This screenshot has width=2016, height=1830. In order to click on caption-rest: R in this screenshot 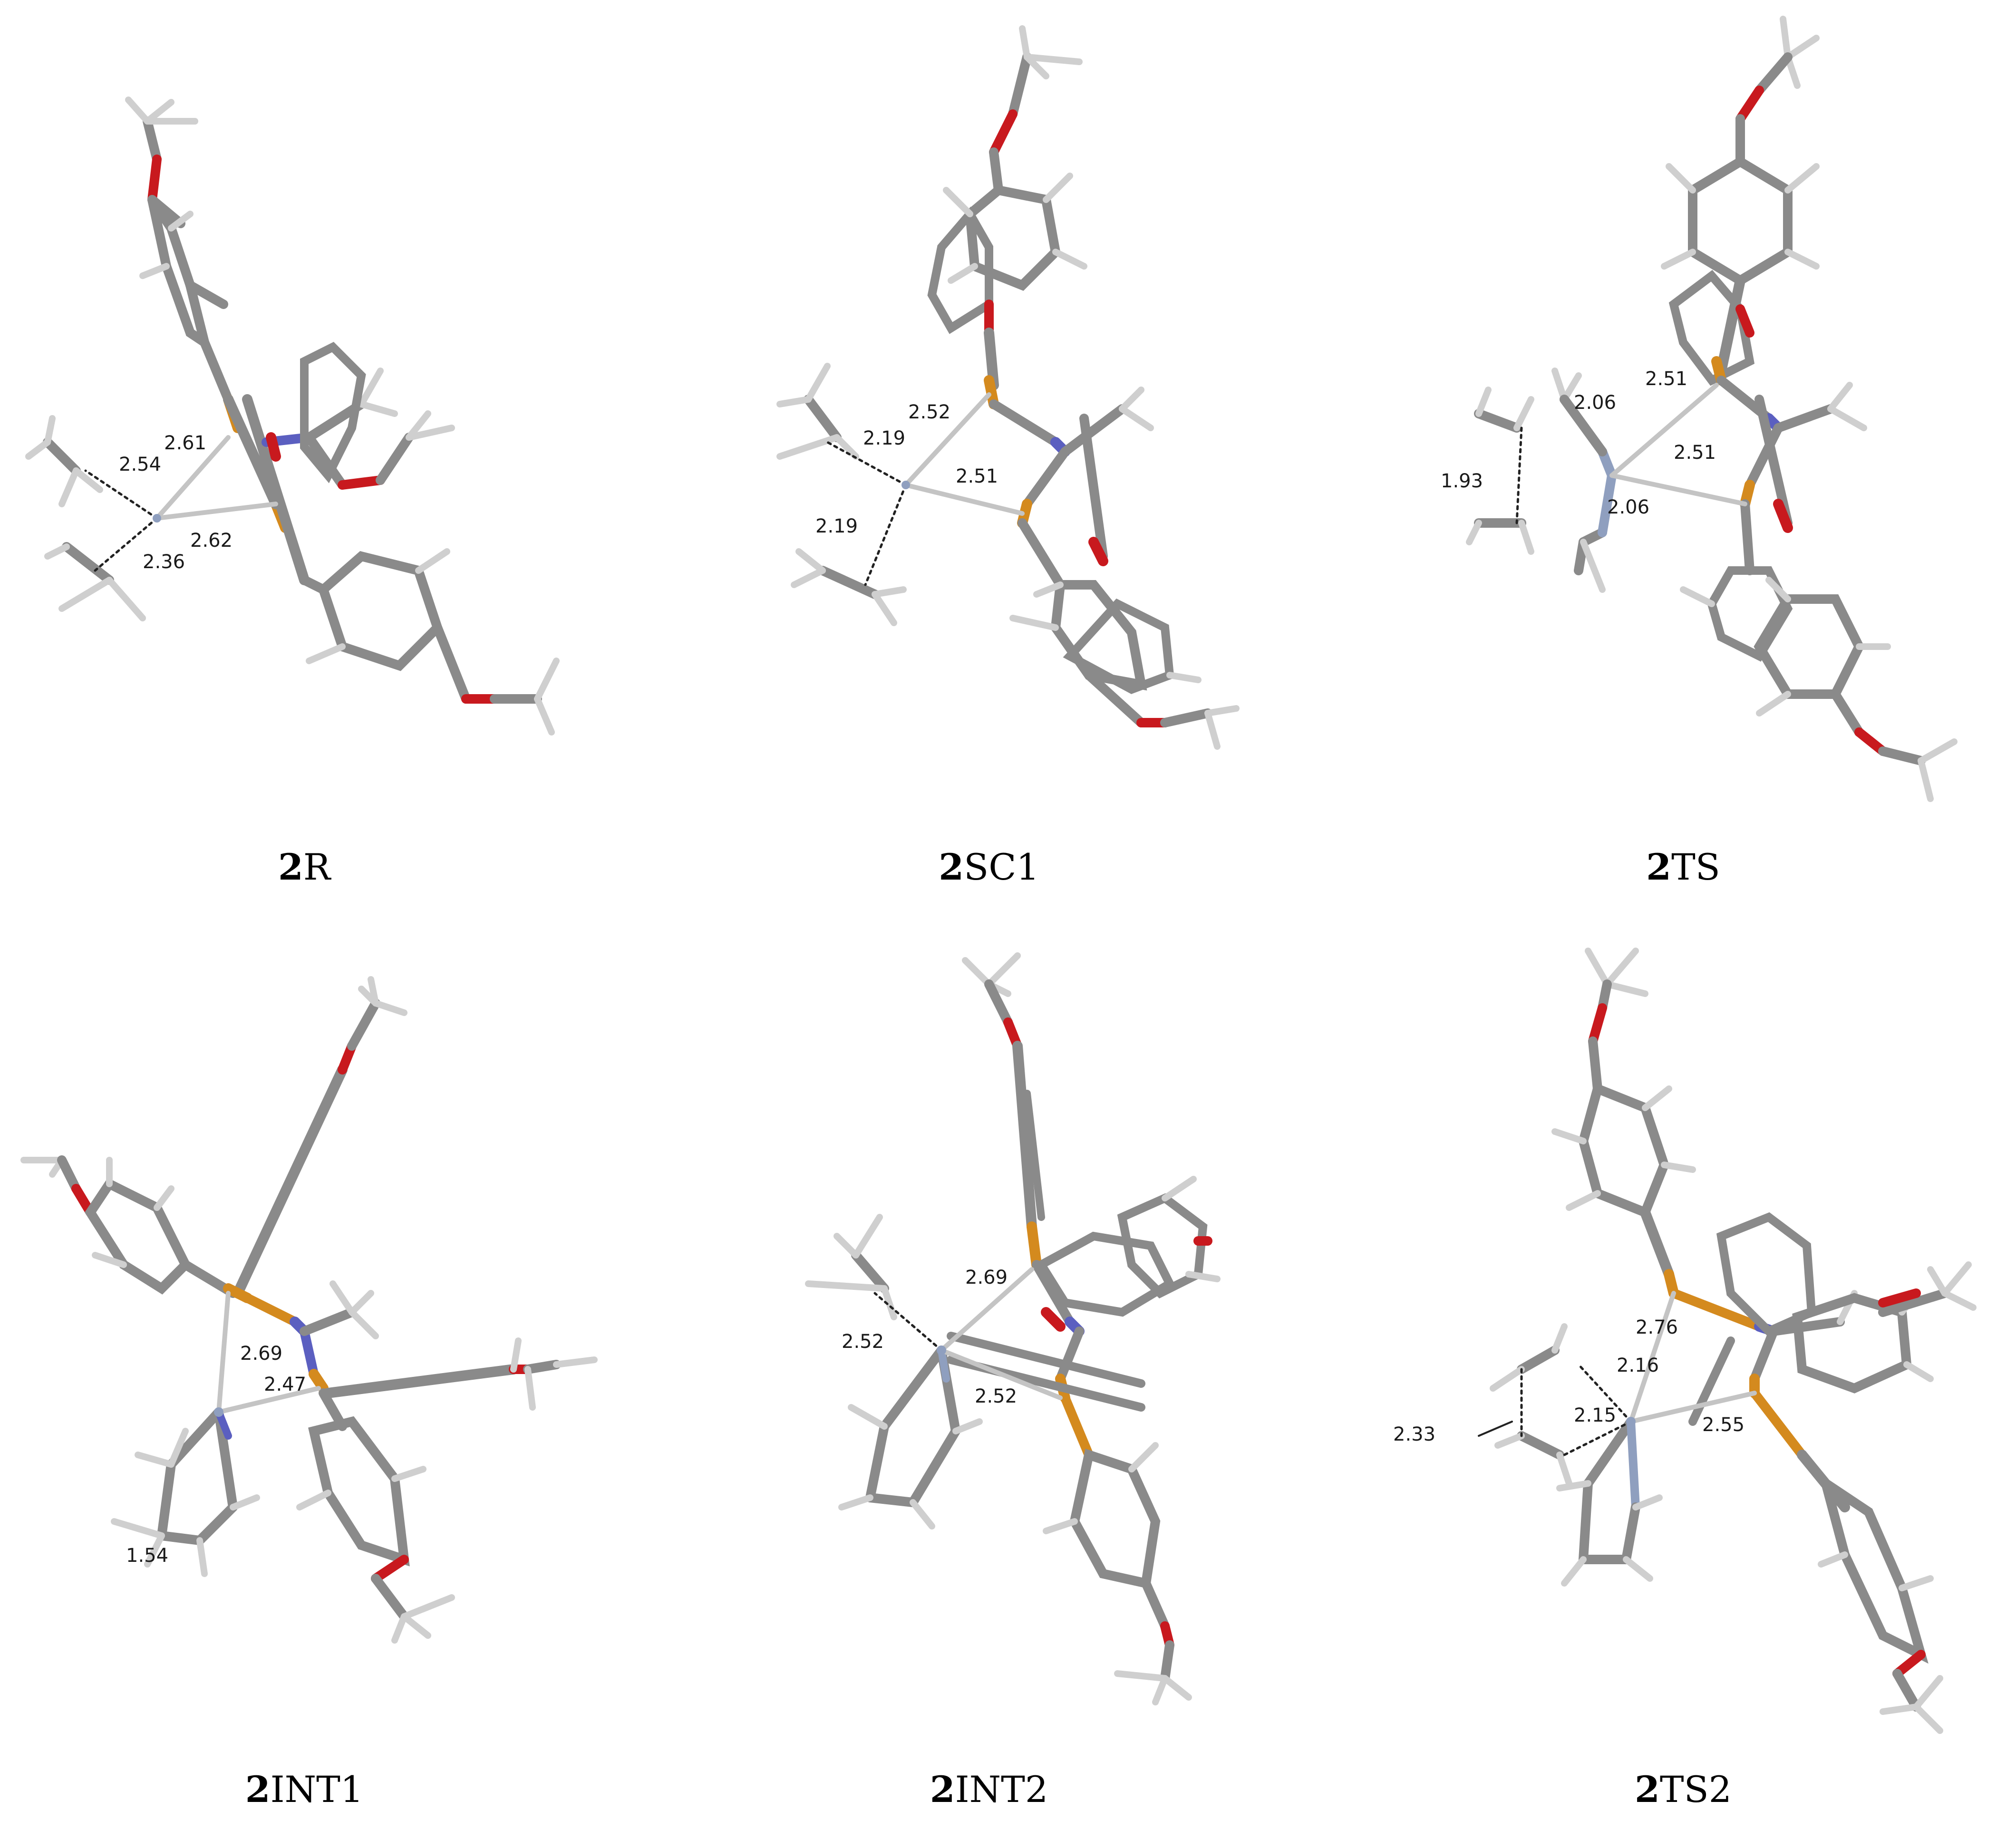, I will do `click(317, 867)`.